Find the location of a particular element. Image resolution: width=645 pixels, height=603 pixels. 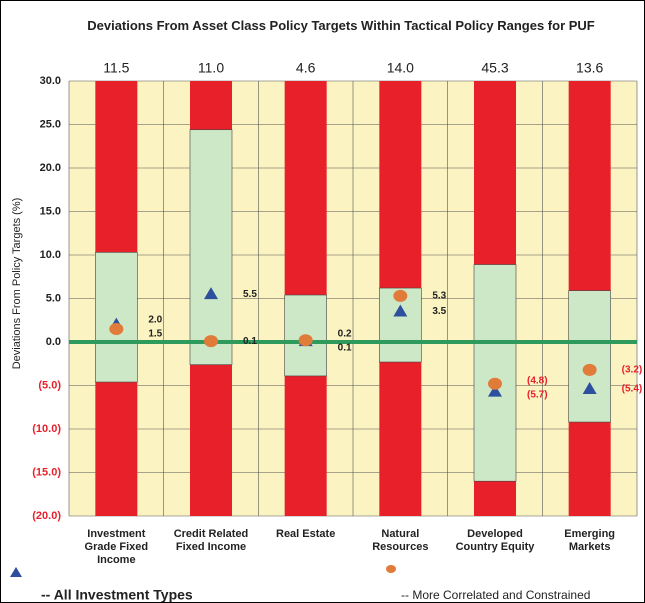

data-label: 5.5 is located at coordinates (250, 294).